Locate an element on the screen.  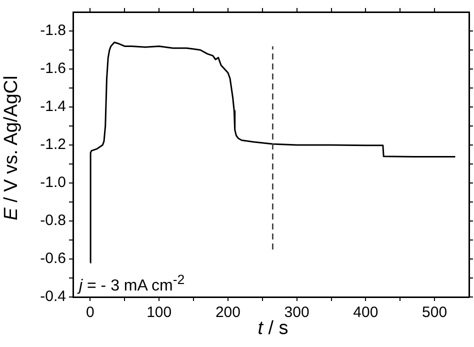
annotation: j = - 3 mA cm$^{-2}$ is located at coordinates (132, 283).